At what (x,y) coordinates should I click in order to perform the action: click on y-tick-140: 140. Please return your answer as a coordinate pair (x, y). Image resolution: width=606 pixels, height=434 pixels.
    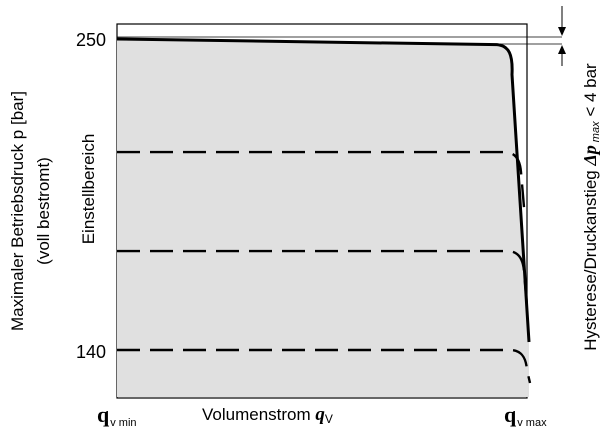
    Looking at the image, I should click on (91, 352).